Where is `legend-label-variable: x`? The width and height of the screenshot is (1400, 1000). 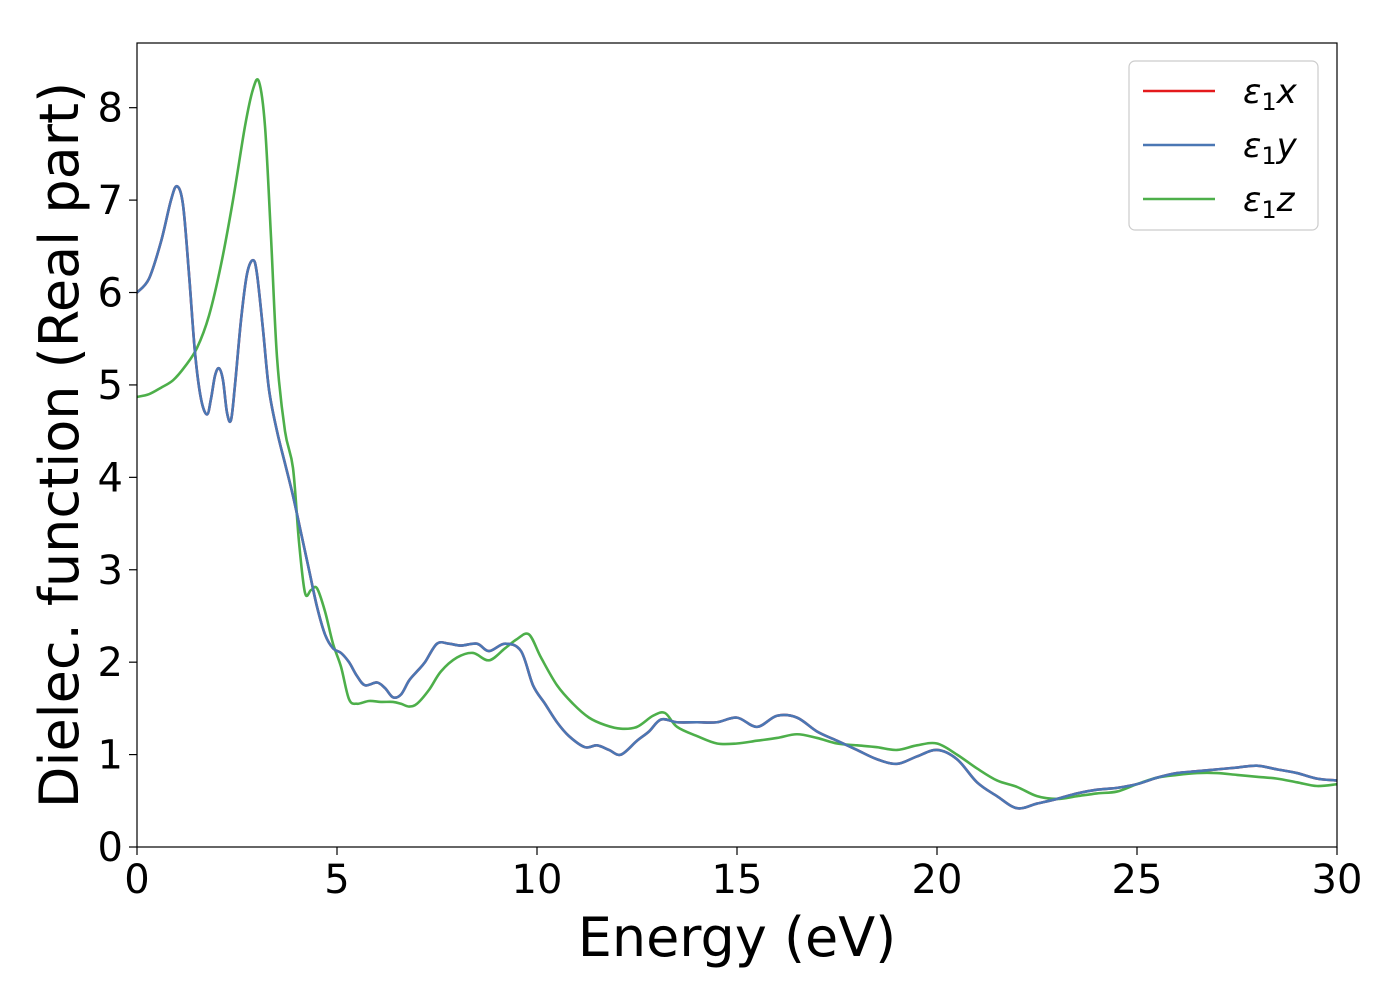 legend-label-variable: x is located at coordinates (1287, 92).